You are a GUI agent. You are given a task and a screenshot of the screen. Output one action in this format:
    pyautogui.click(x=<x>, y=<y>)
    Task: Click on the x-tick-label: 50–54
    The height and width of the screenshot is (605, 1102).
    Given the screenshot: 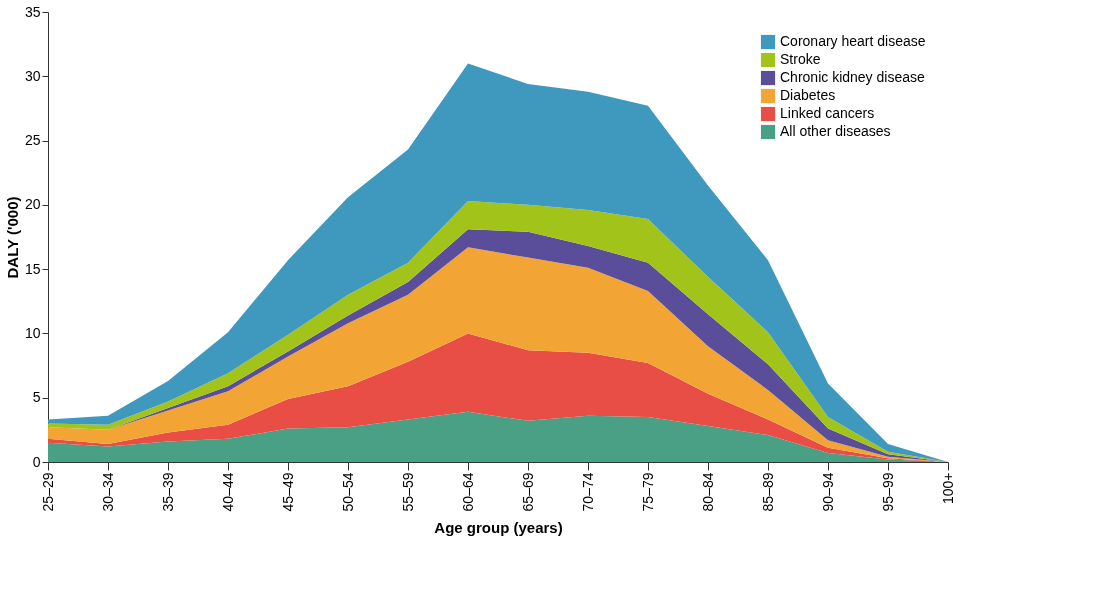 What is the action you would take?
    pyautogui.click(x=347, y=492)
    